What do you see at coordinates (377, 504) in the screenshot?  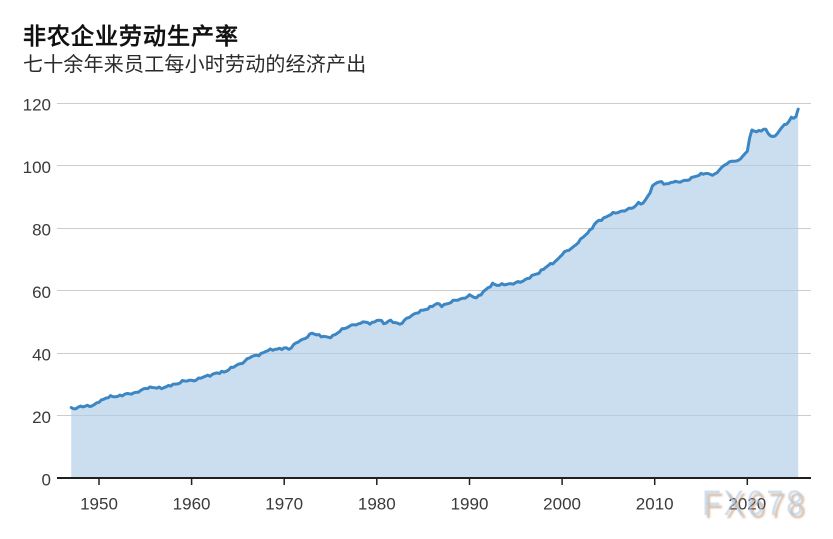 I see `svg-text: 1980` at bounding box center [377, 504].